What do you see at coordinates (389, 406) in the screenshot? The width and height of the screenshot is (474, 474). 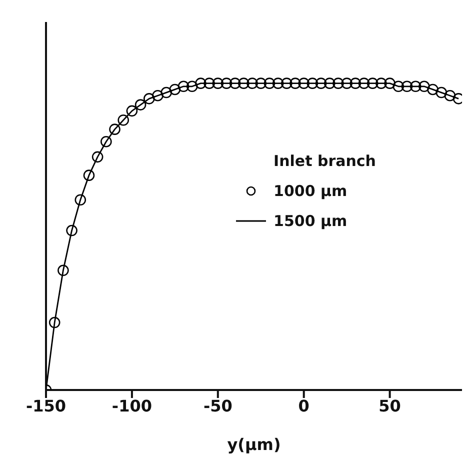 I see `x-tick-label: 50` at bounding box center [389, 406].